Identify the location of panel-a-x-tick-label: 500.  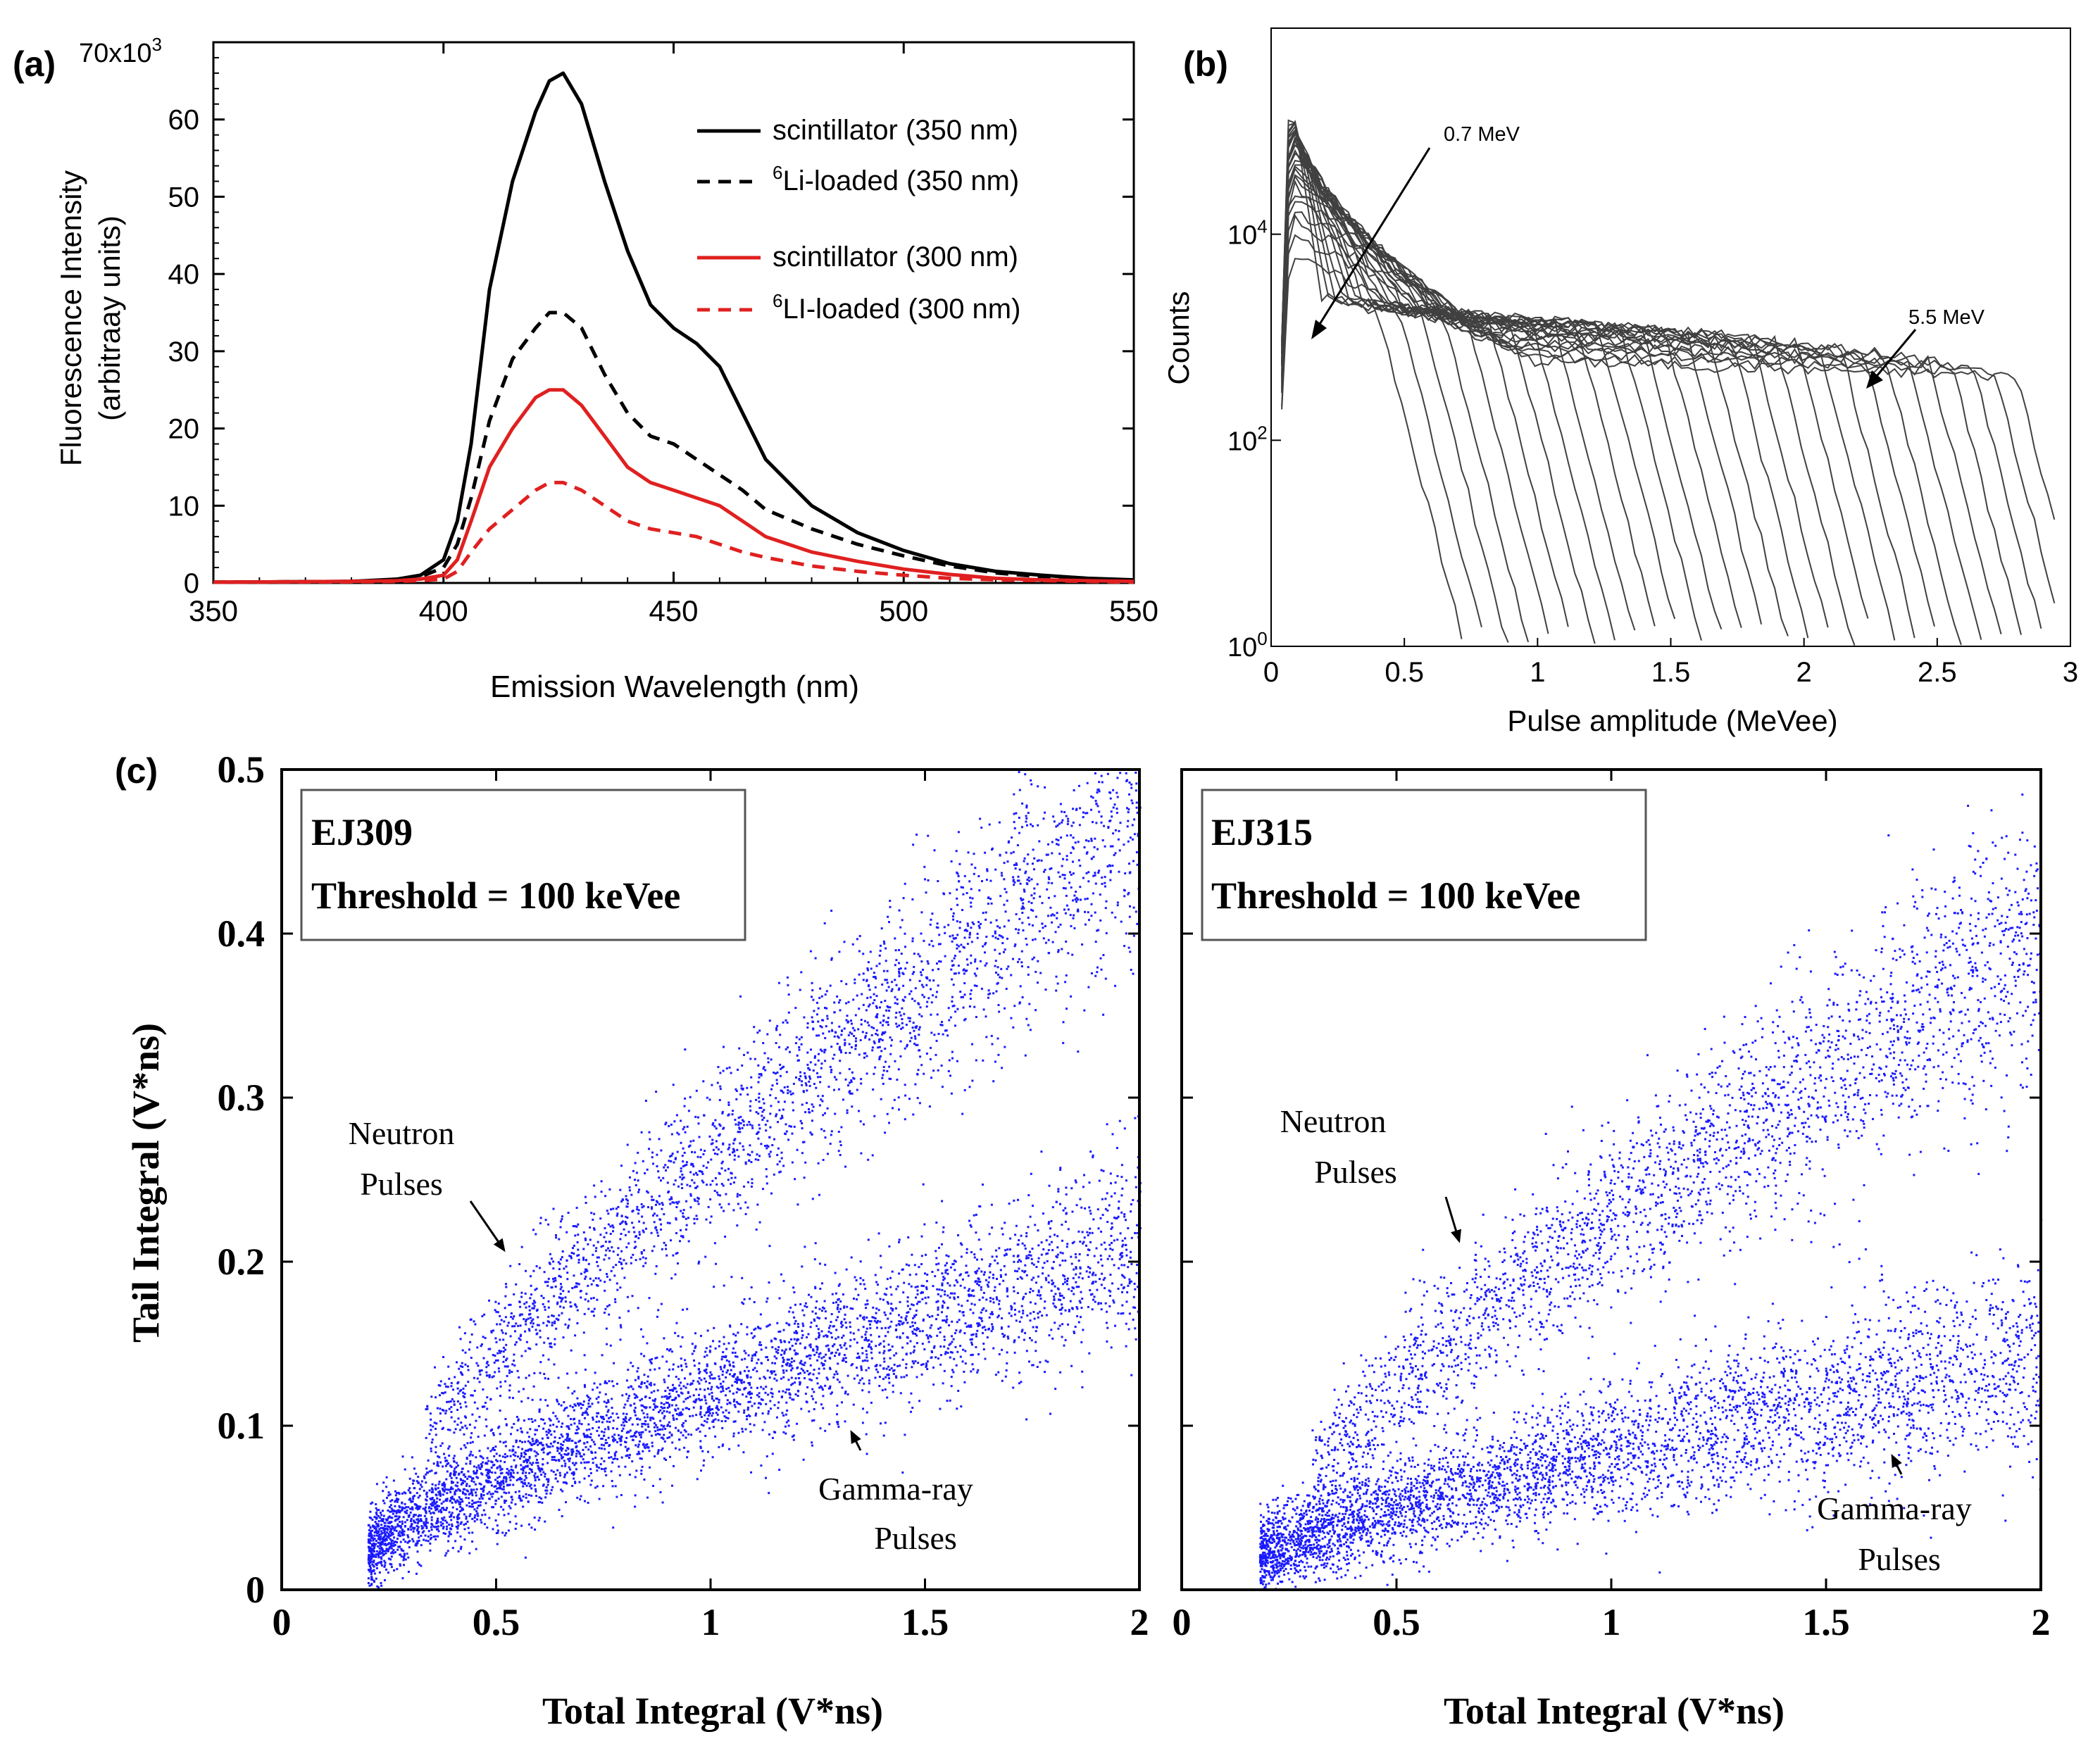
(903, 610).